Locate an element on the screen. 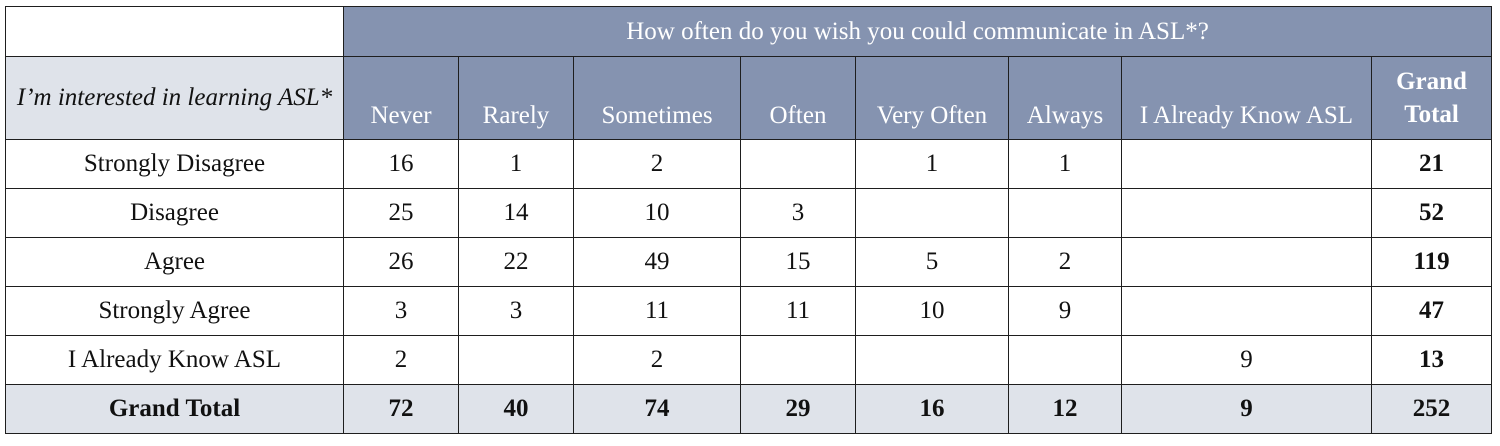  column-header-very-often: Very Often is located at coordinates (932, 98).